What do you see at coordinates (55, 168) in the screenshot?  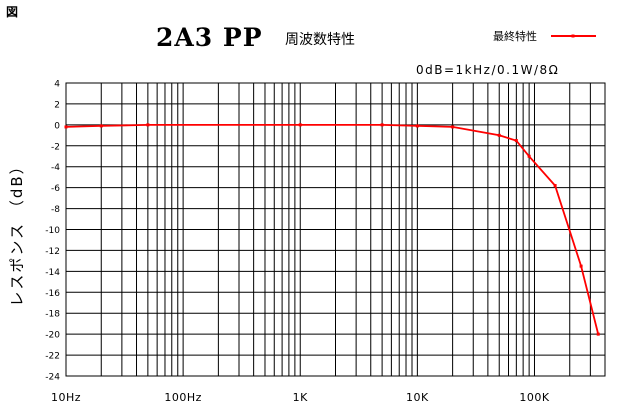 I see `y-tick-label: -4` at bounding box center [55, 168].